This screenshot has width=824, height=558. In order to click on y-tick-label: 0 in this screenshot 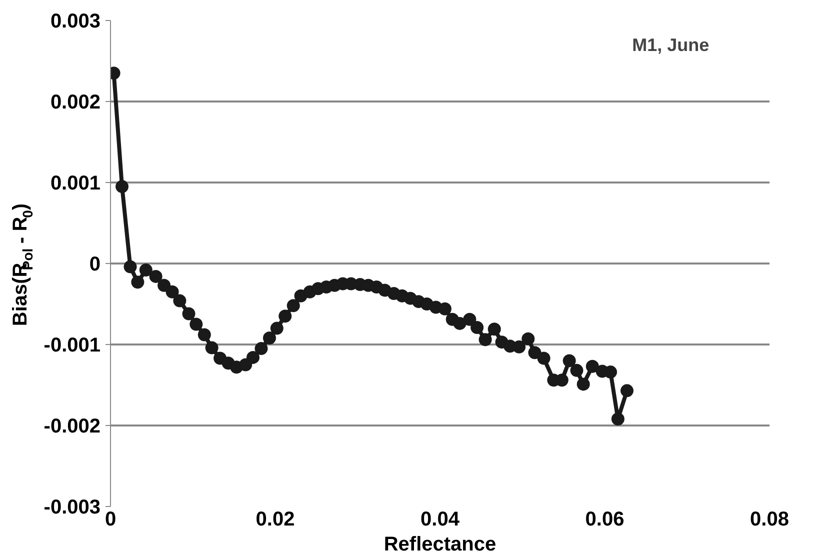, I will do `click(94, 265)`.